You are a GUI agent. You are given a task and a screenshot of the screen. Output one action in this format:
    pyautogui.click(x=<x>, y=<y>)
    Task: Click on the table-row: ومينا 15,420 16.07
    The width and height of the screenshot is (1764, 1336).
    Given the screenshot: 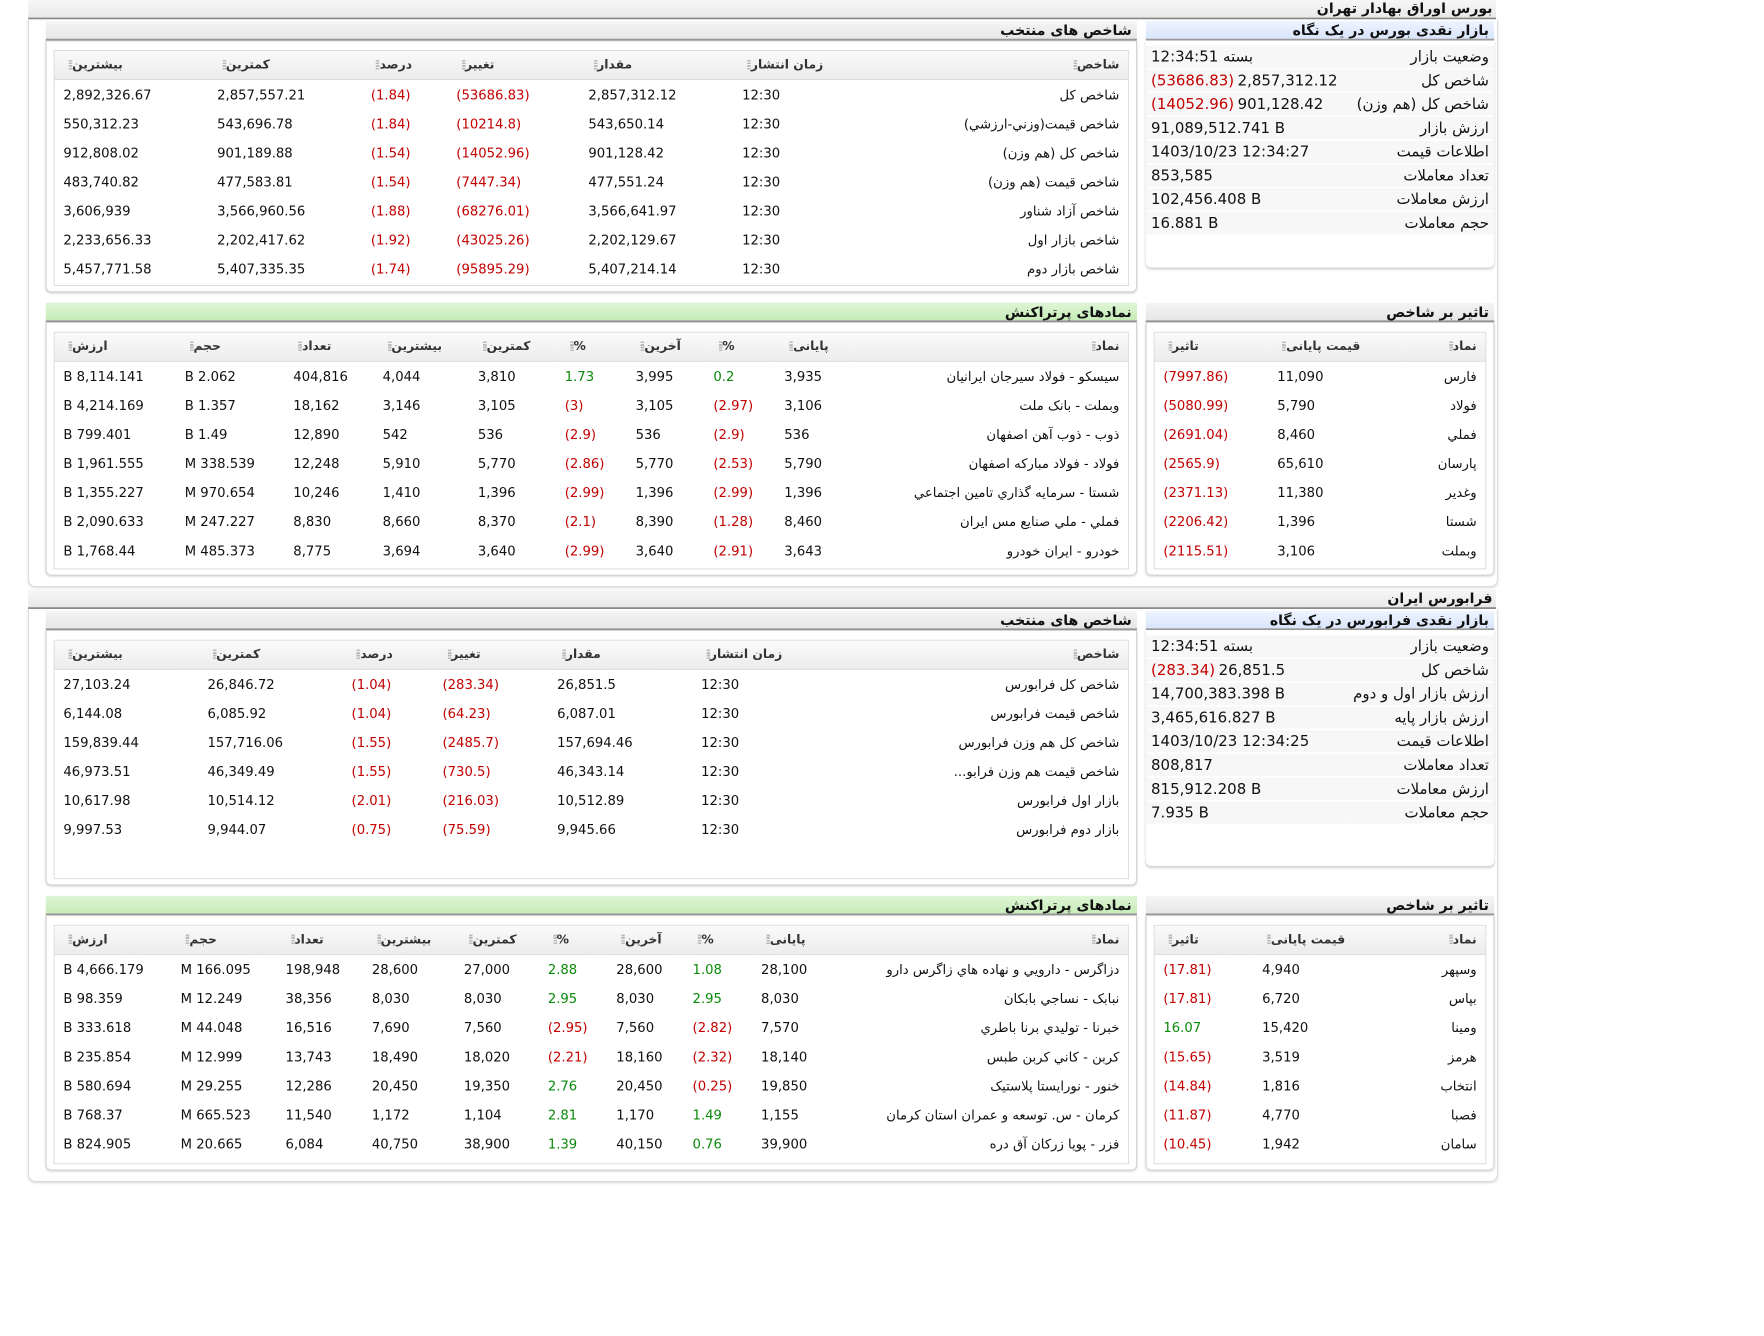 What is the action you would take?
    pyautogui.click(x=1320, y=1027)
    